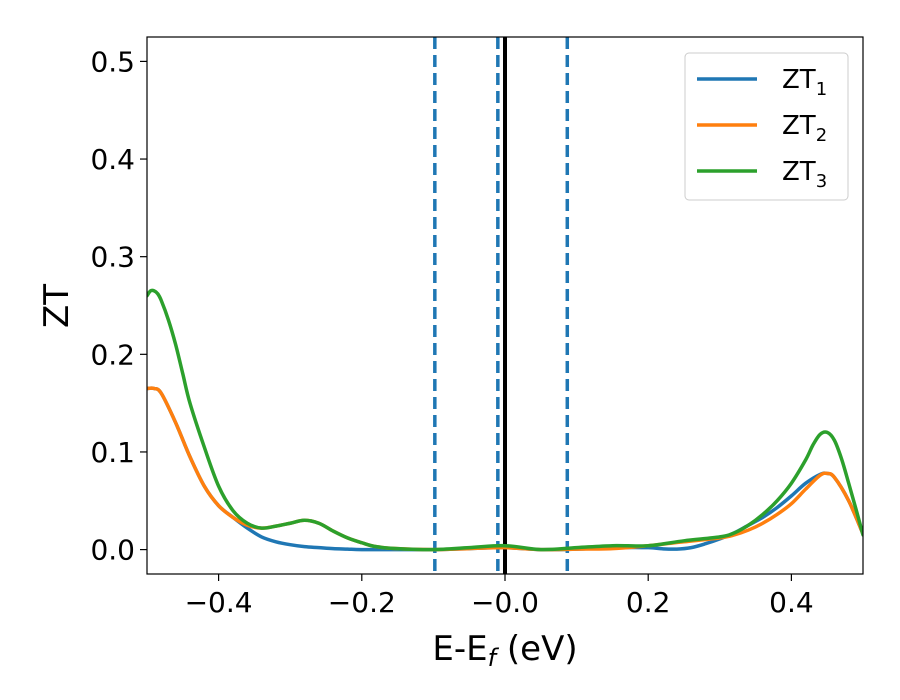 This screenshot has width=900, height=700. What do you see at coordinates (219, 602) in the screenshot?
I see `x-tick-label: −0.4` at bounding box center [219, 602].